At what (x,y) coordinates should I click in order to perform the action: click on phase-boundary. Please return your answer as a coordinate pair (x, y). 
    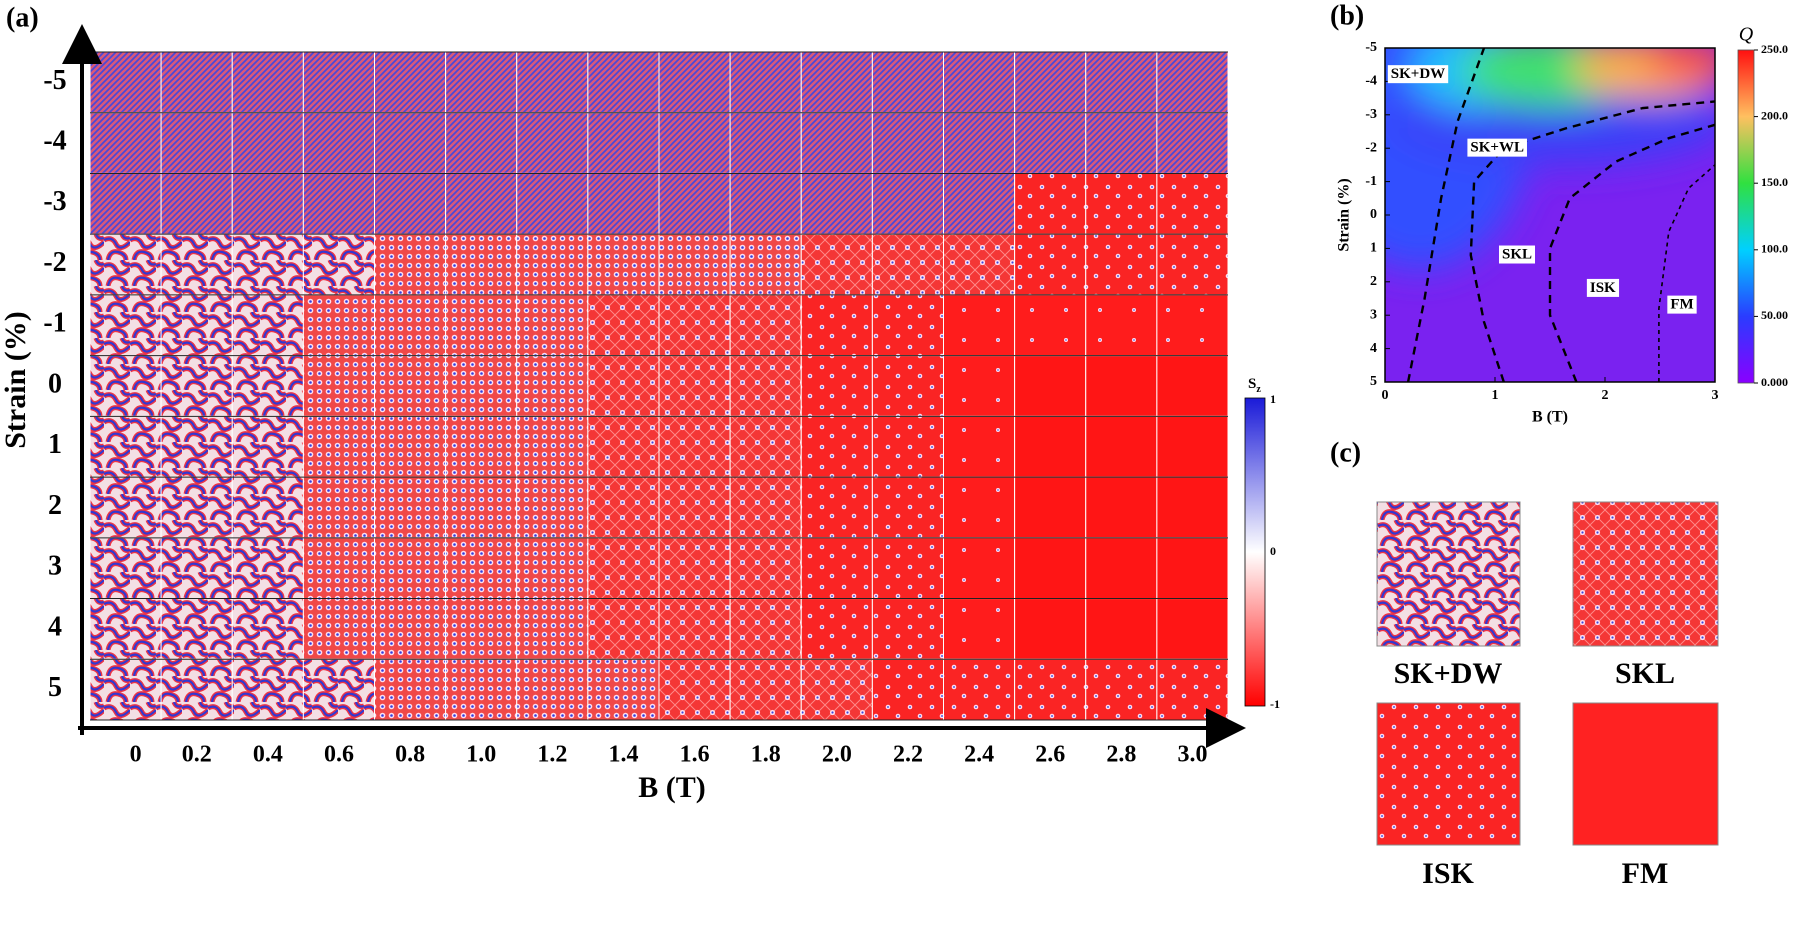
    Looking at the image, I should click on (1632, 253).